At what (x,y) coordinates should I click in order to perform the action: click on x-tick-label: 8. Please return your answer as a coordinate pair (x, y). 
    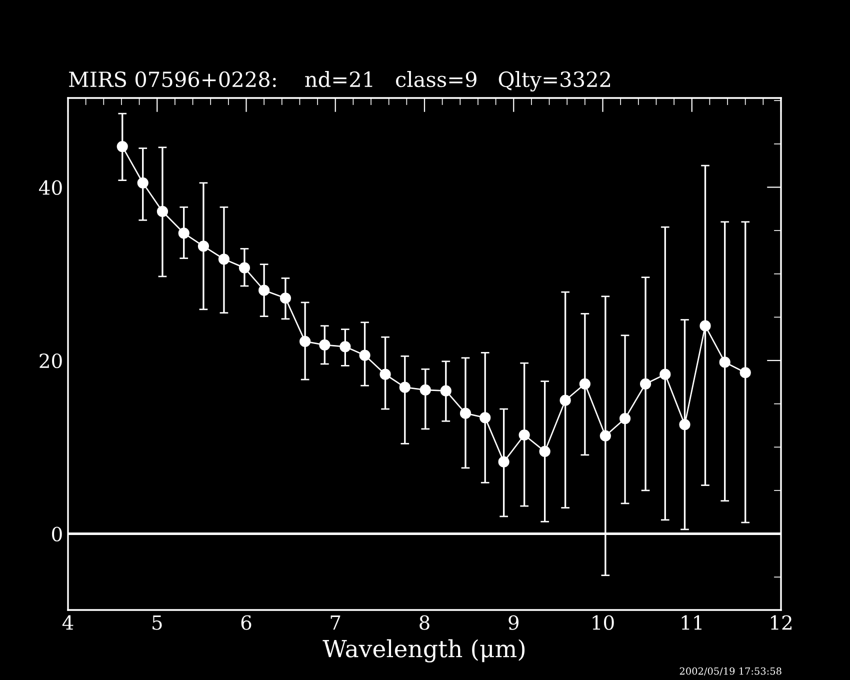
    Looking at the image, I should click on (425, 622).